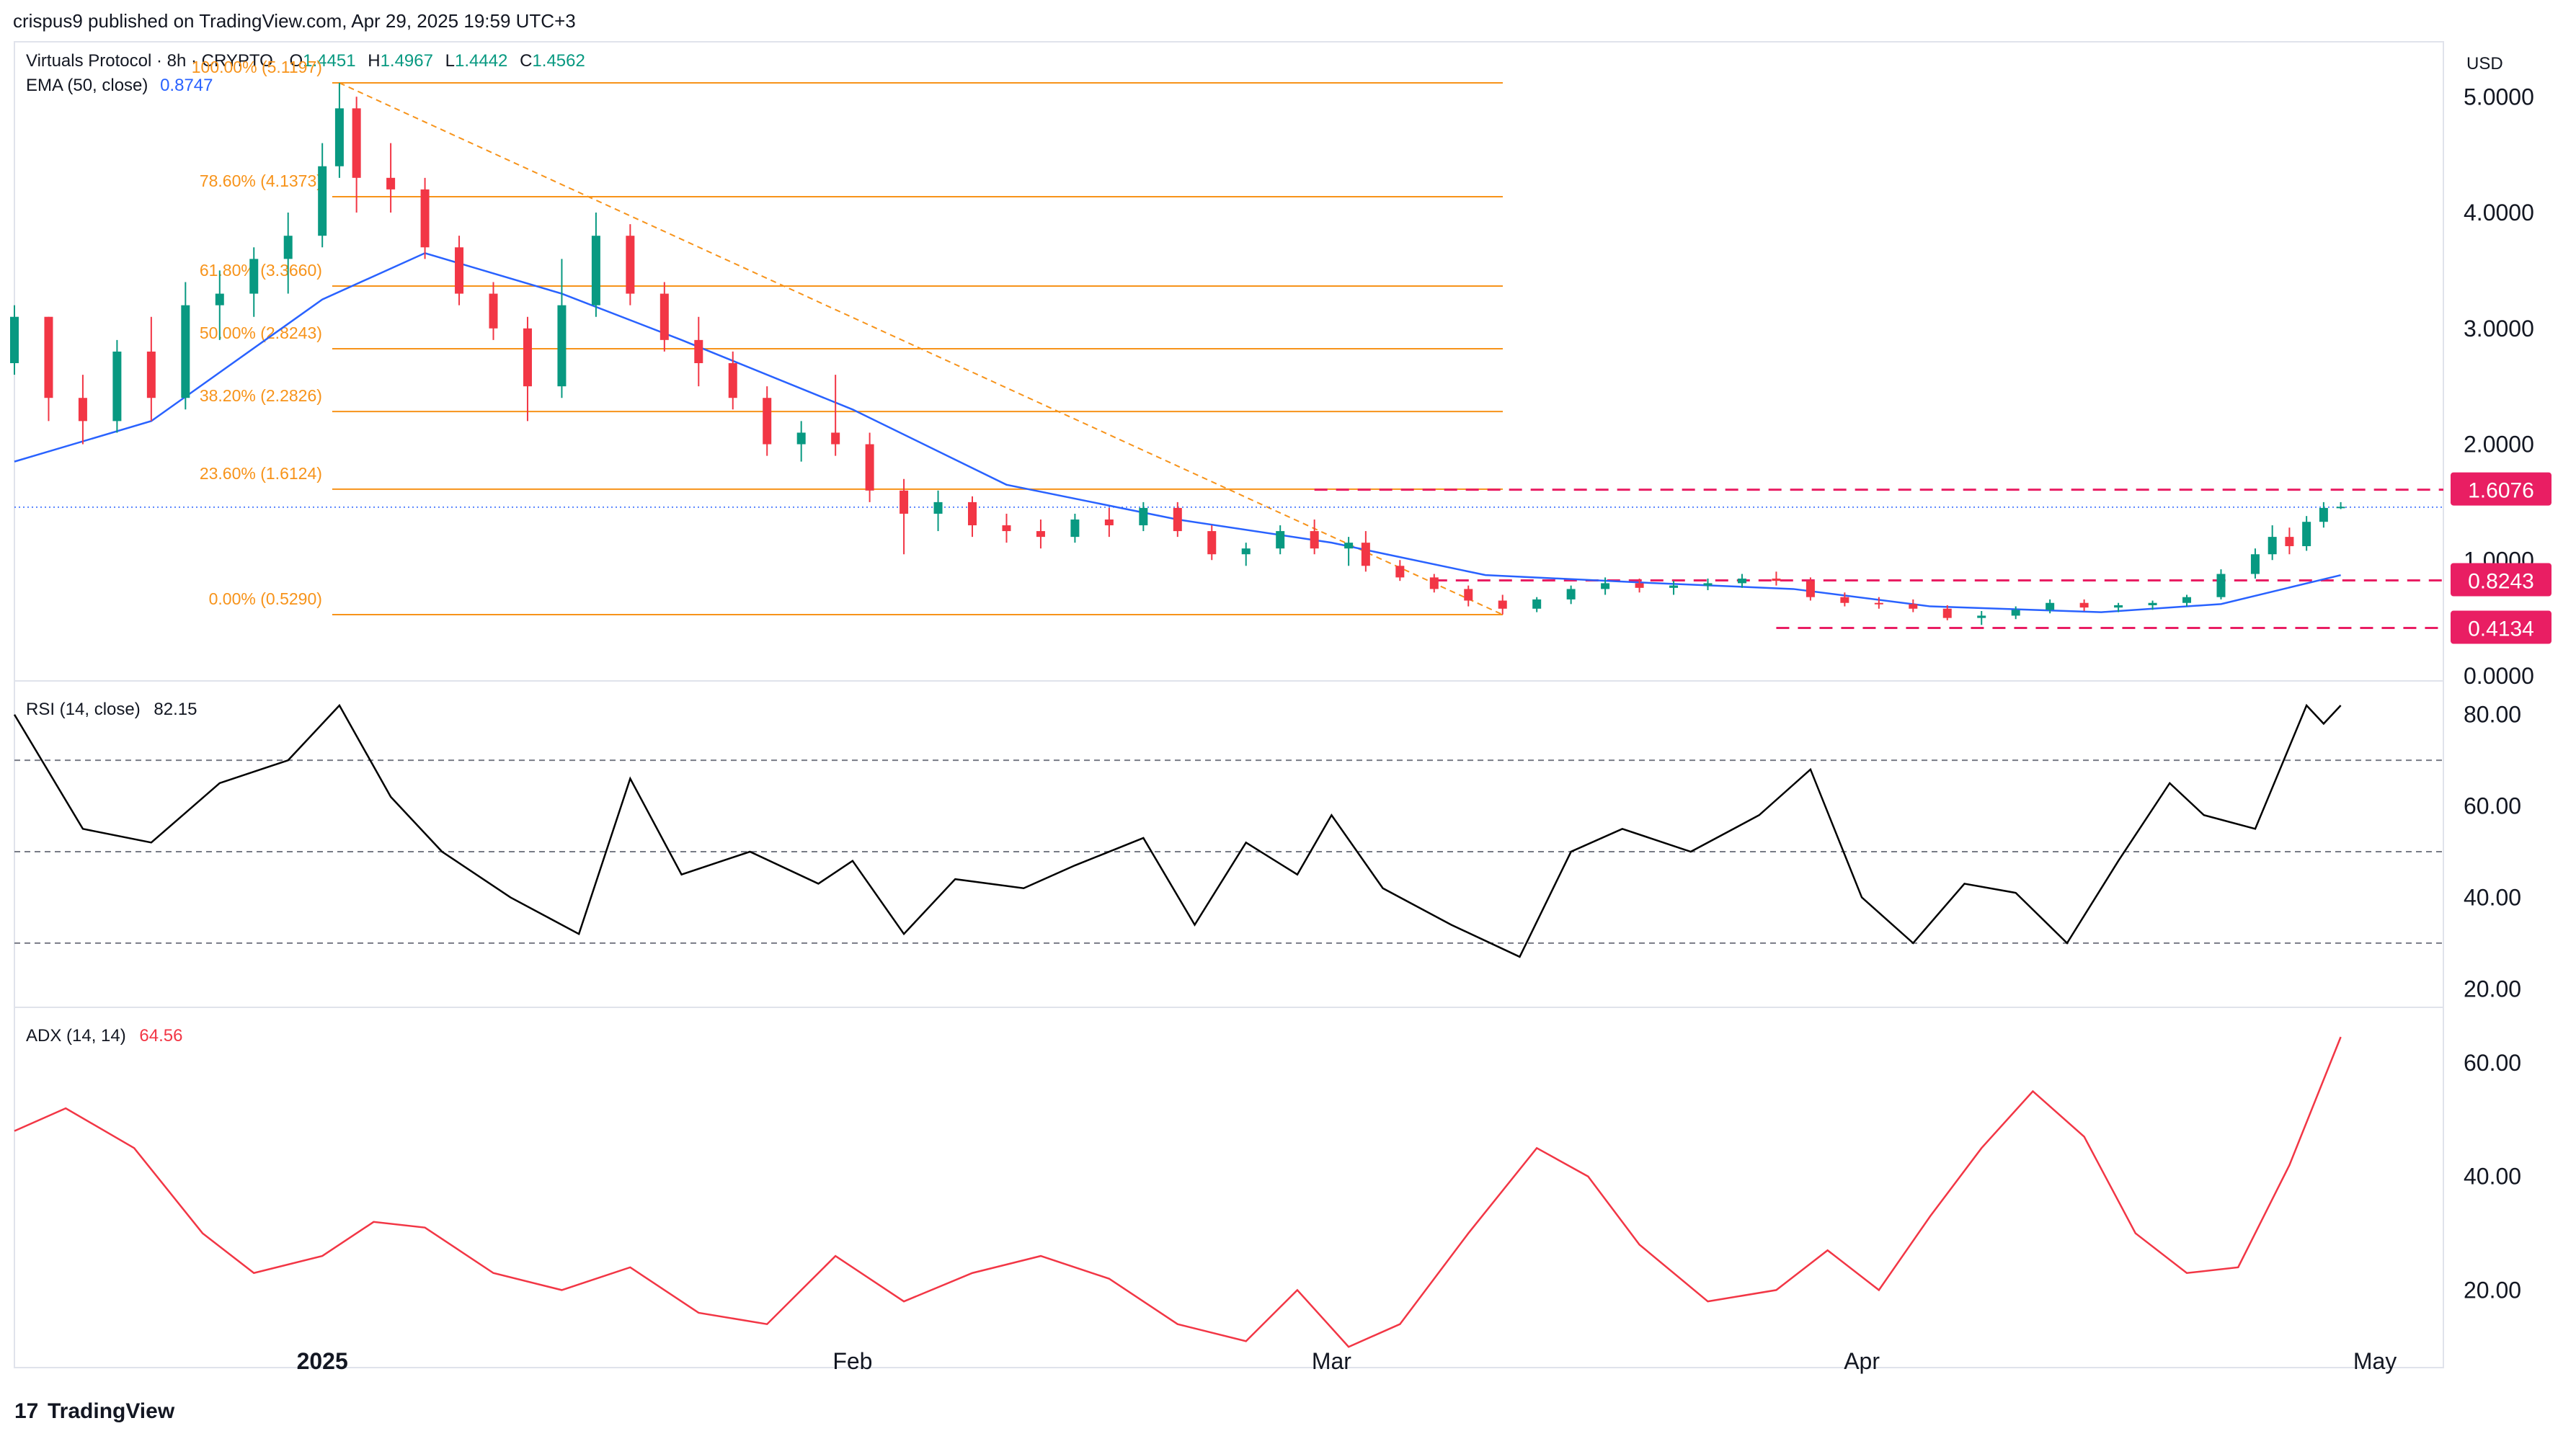 The image size is (2576, 1431). I want to click on time-axis: 2025 Feb Mar Apr May, so click(1347, 1361).